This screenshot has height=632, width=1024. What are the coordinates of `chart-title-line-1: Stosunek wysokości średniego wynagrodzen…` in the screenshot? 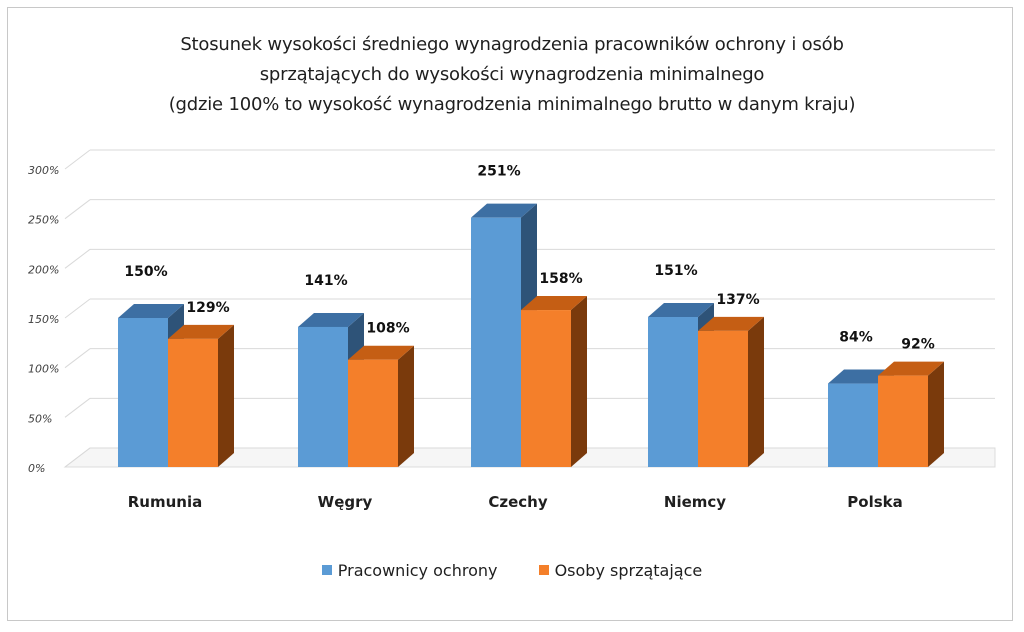 It's located at (512, 44).